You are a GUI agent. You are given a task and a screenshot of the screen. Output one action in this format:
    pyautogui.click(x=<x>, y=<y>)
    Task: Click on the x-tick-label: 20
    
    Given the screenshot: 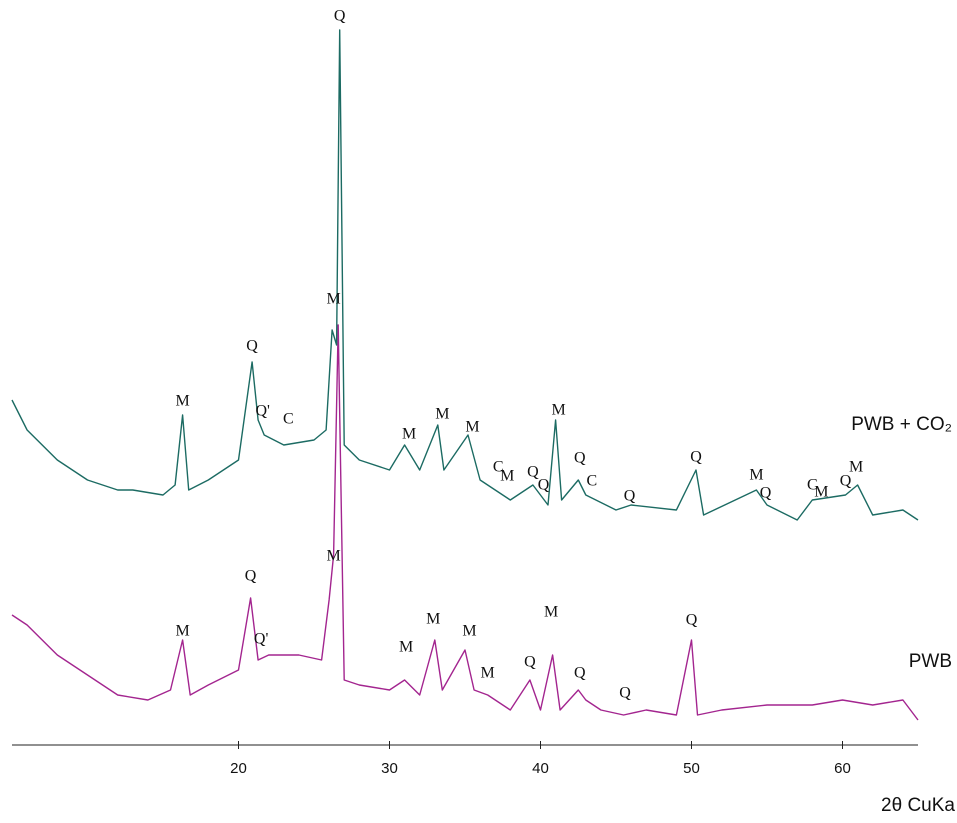 What is the action you would take?
    pyautogui.click(x=238, y=768)
    